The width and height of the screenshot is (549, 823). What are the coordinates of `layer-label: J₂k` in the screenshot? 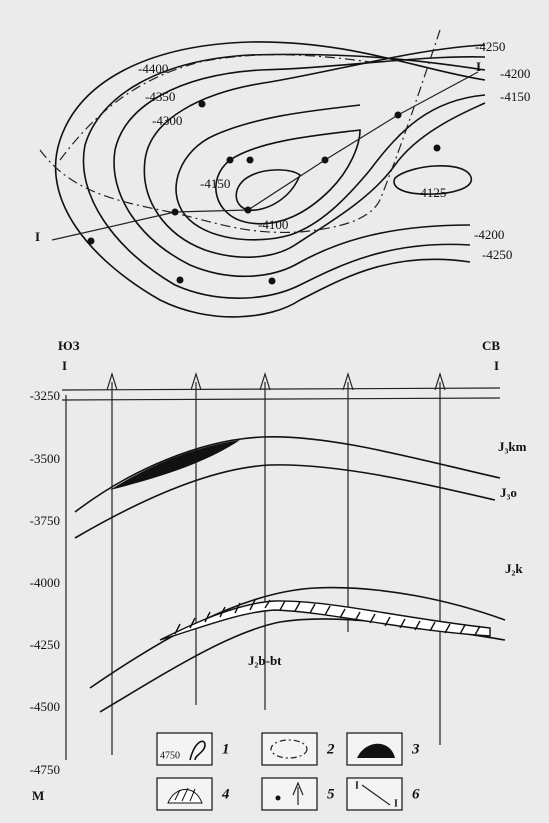 It's located at (514, 568).